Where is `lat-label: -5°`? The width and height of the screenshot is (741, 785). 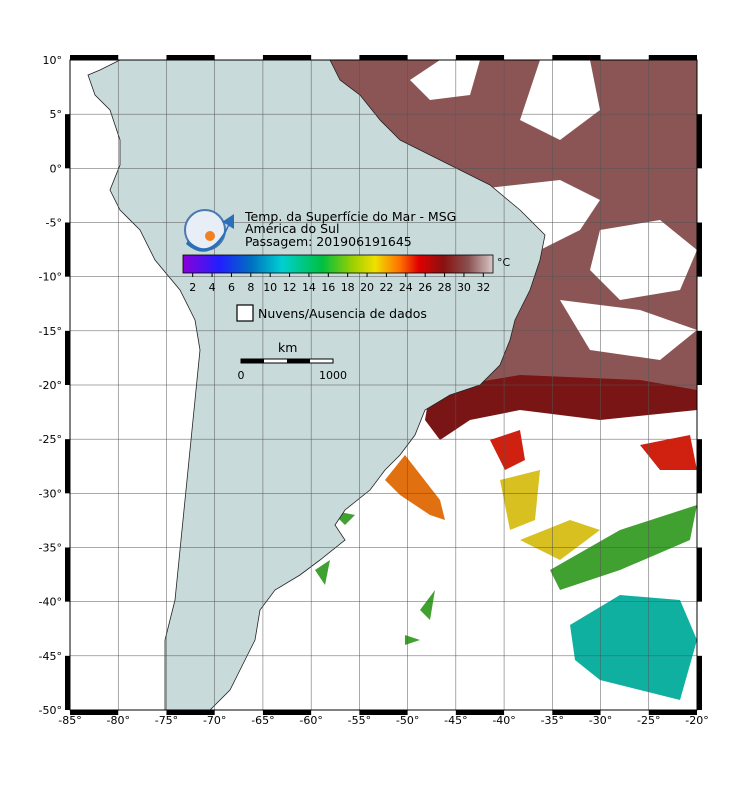 lat-label: -5° is located at coordinates (54, 223).